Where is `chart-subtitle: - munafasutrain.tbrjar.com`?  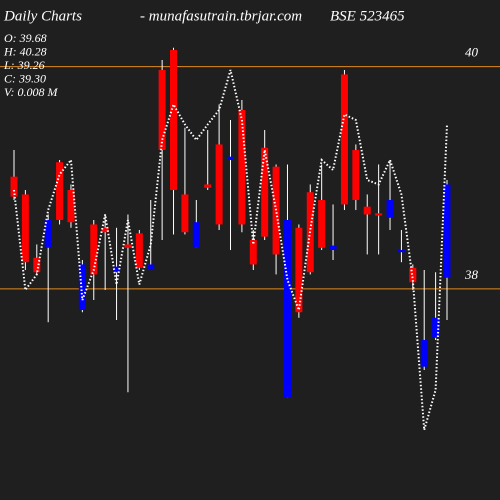
chart-subtitle: - munafasutrain.tbrjar.com is located at coordinates (221, 16).